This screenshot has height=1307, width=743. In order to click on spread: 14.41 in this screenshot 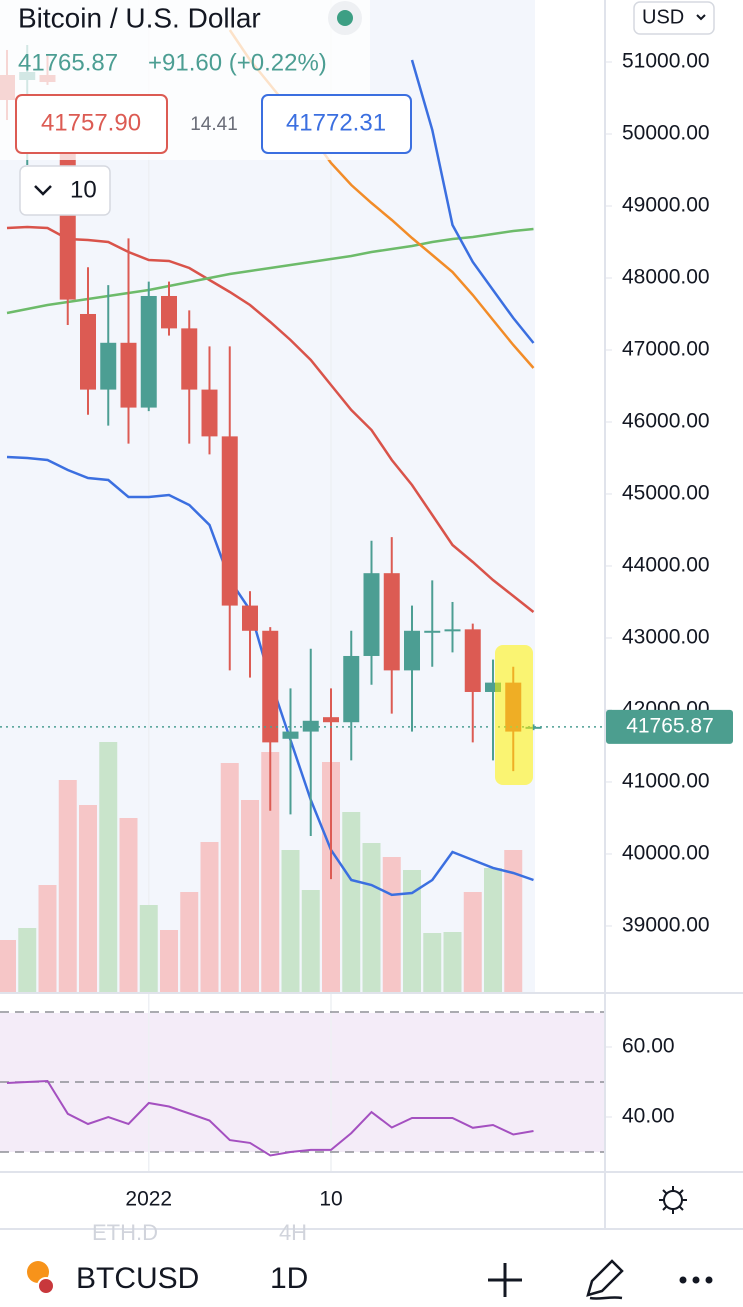, I will do `click(214, 124)`.